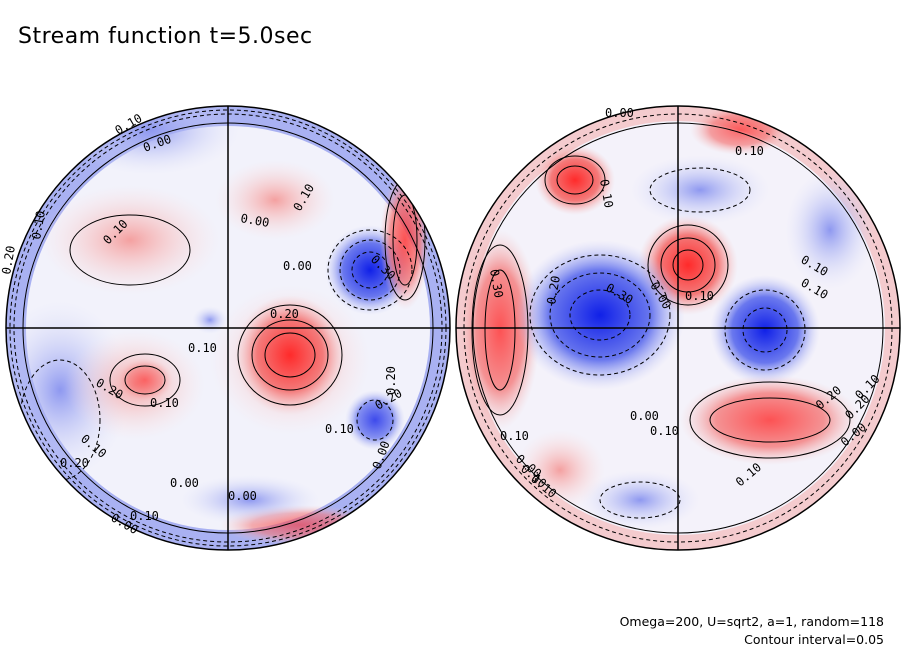 This screenshot has height=654, width=904. I want to click on right-contour-label: 0.30, so click(496, 283).